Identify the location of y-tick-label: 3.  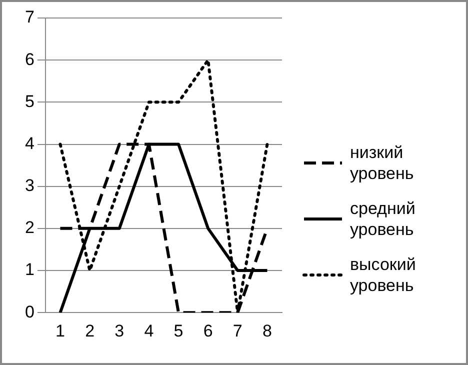
(29, 186).